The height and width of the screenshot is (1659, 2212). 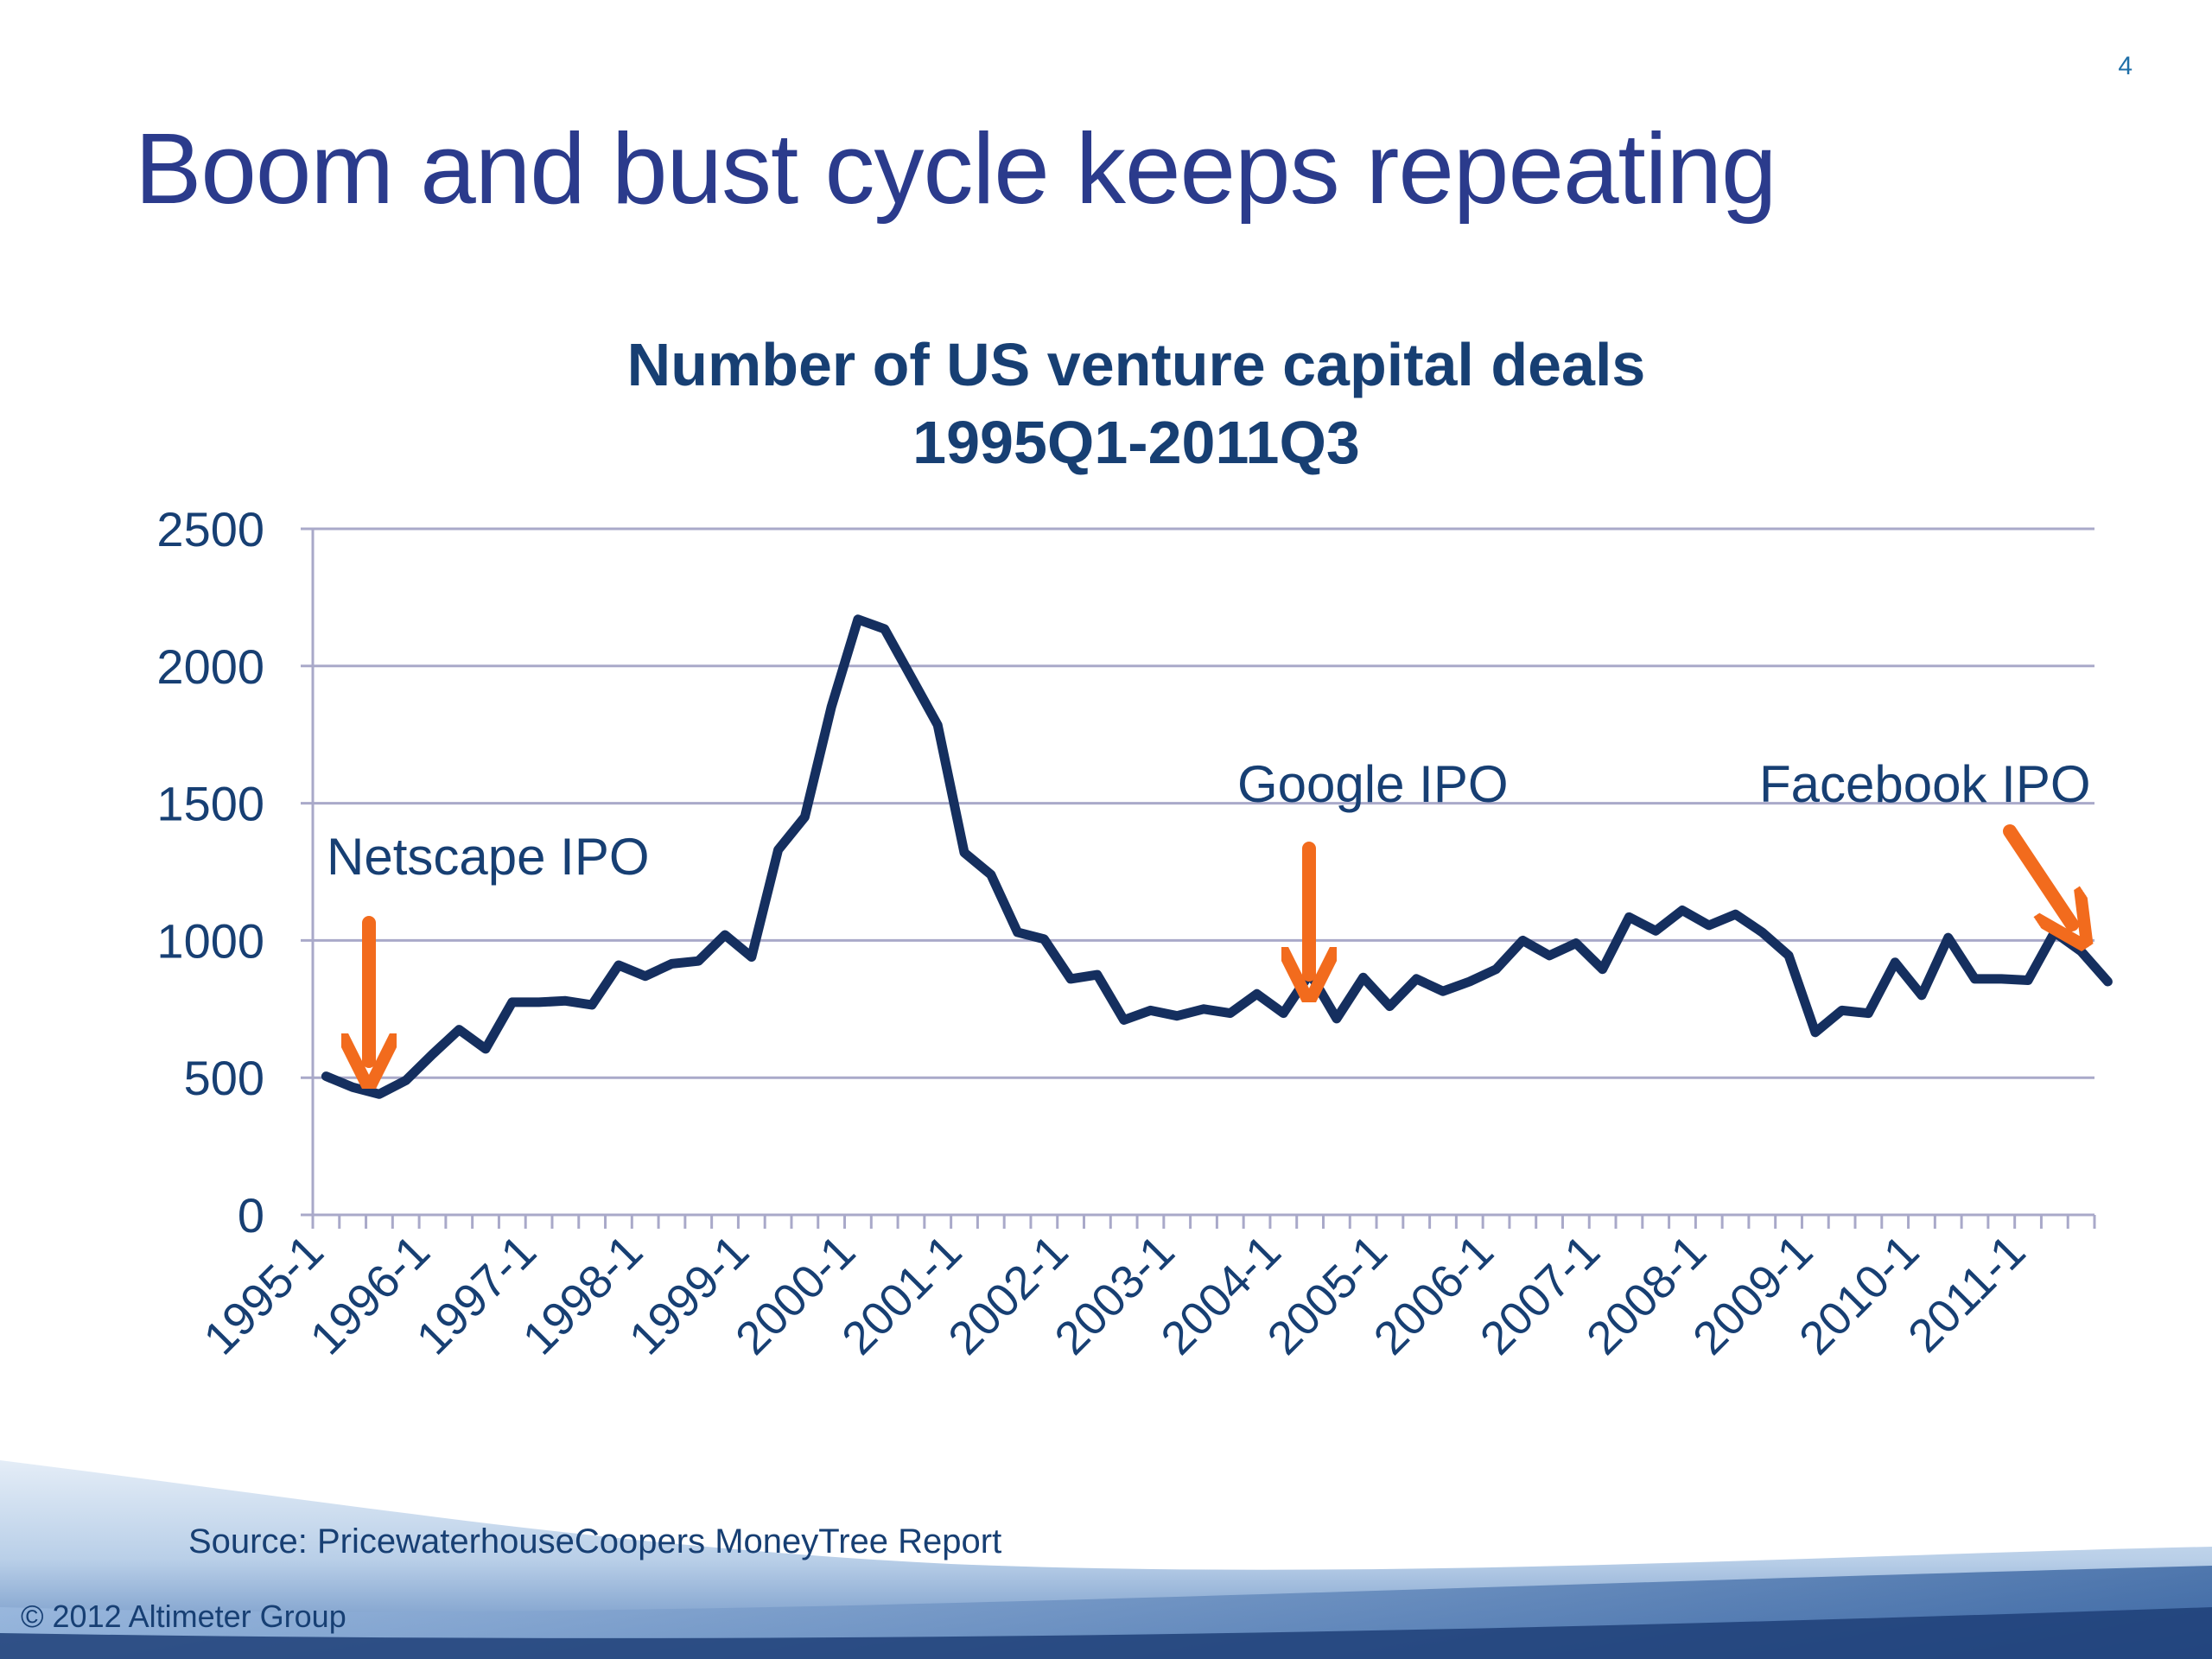 I want to click on chart-subtitle: 1995Q1-2011Q3, so click(x=1136, y=442).